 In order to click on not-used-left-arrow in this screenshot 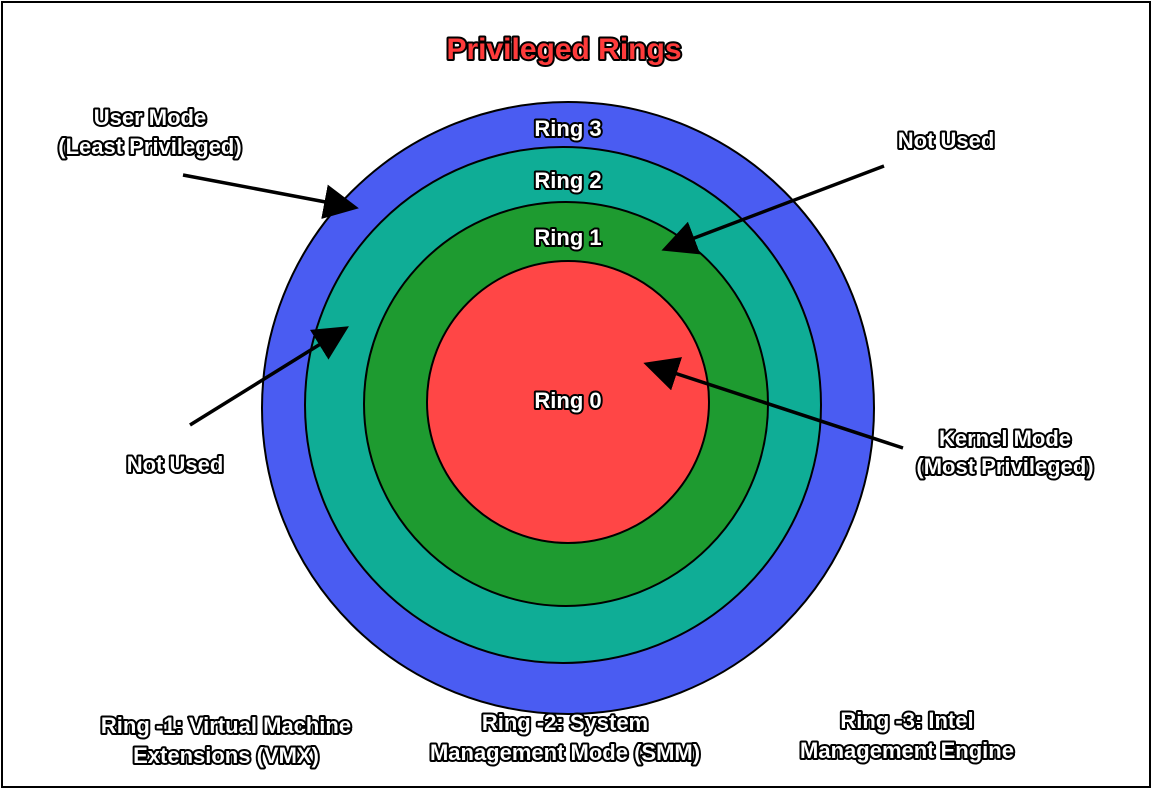, I will do `click(269, 376)`.